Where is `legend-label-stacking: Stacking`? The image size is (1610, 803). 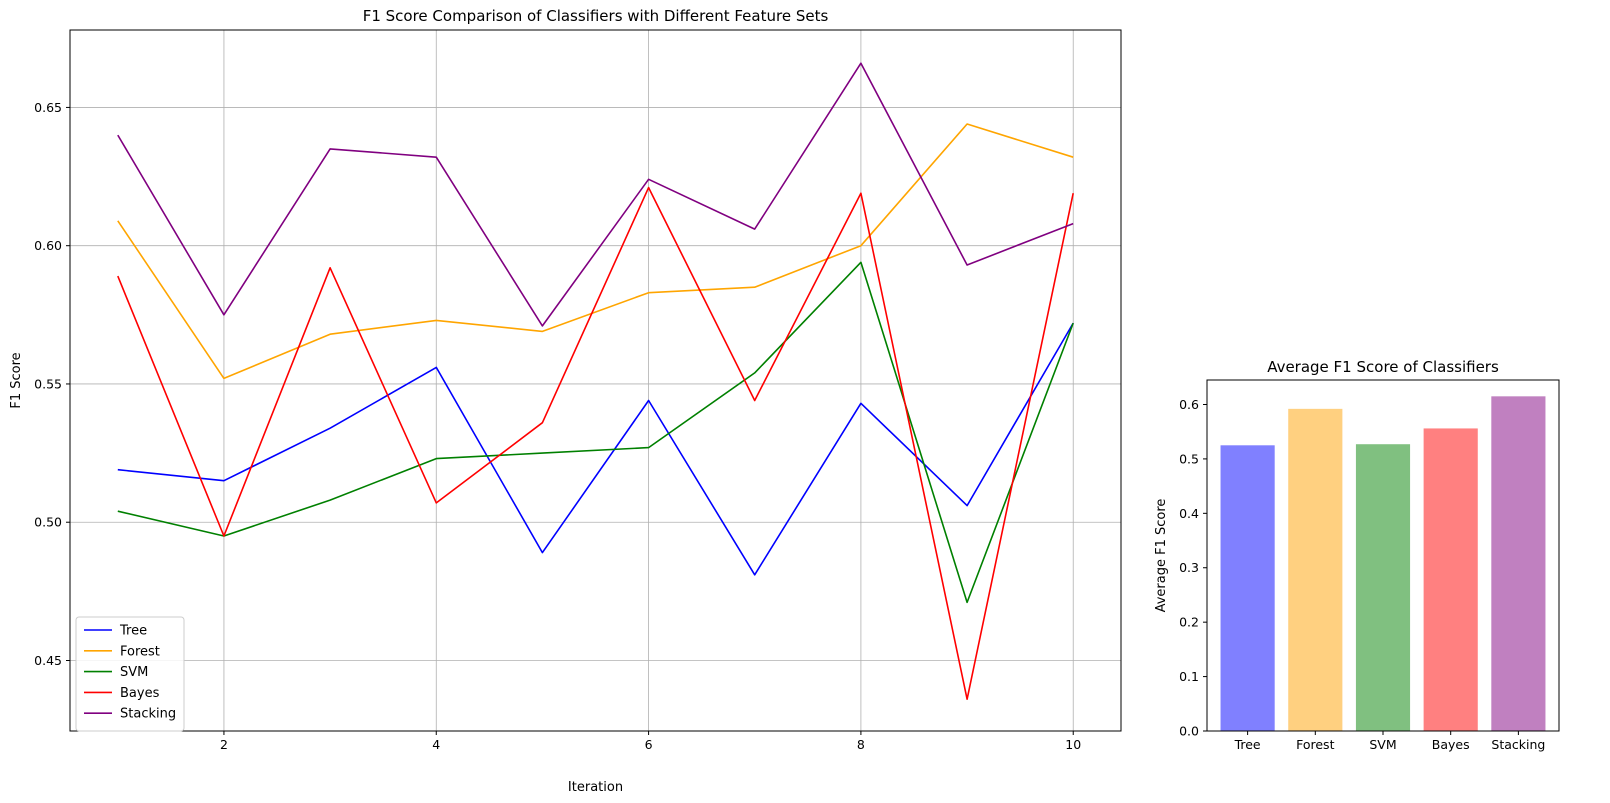 legend-label-stacking: Stacking is located at coordinates (148, 714).